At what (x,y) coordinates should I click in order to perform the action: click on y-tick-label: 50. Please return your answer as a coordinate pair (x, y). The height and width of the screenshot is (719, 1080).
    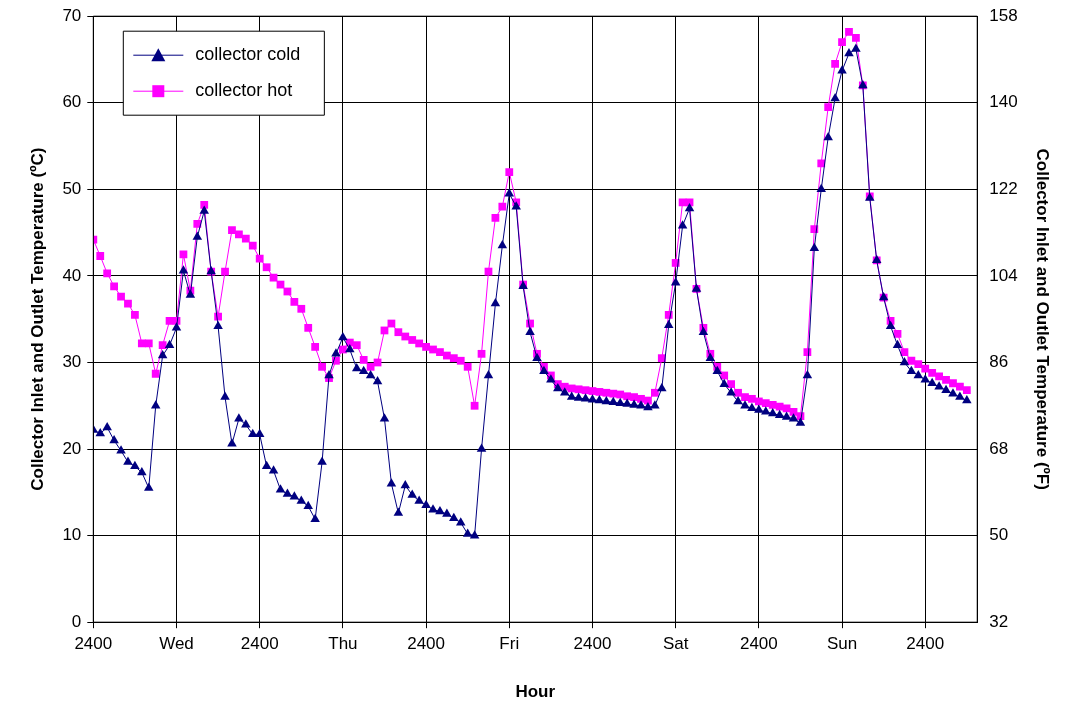
    Looking at the image, I should click on (72, 189).